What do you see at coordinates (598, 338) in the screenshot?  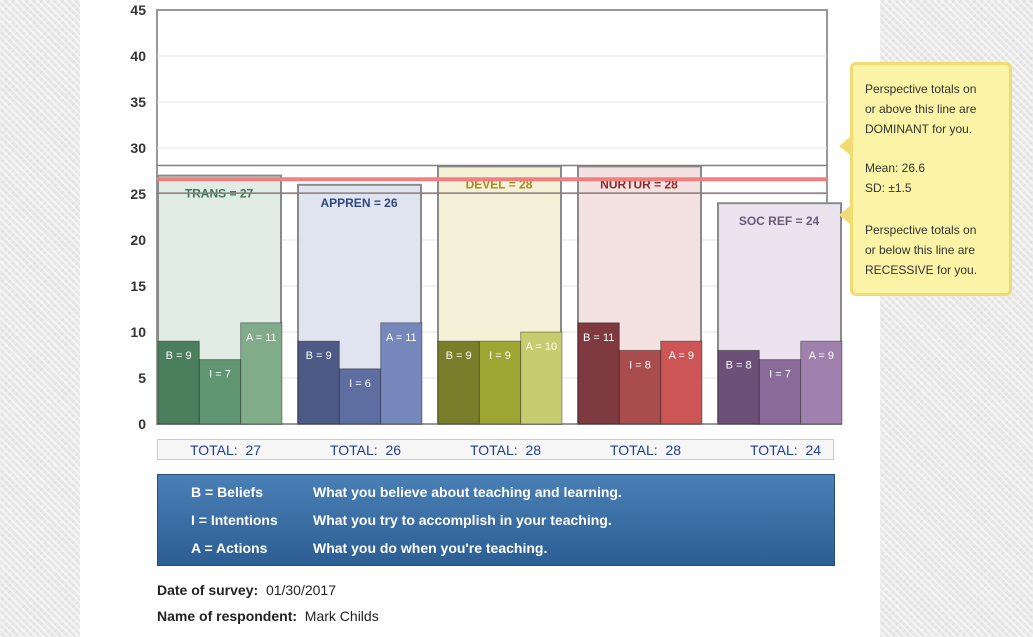 I see `segment-label: B = 11` at bounding box center [598, 338].